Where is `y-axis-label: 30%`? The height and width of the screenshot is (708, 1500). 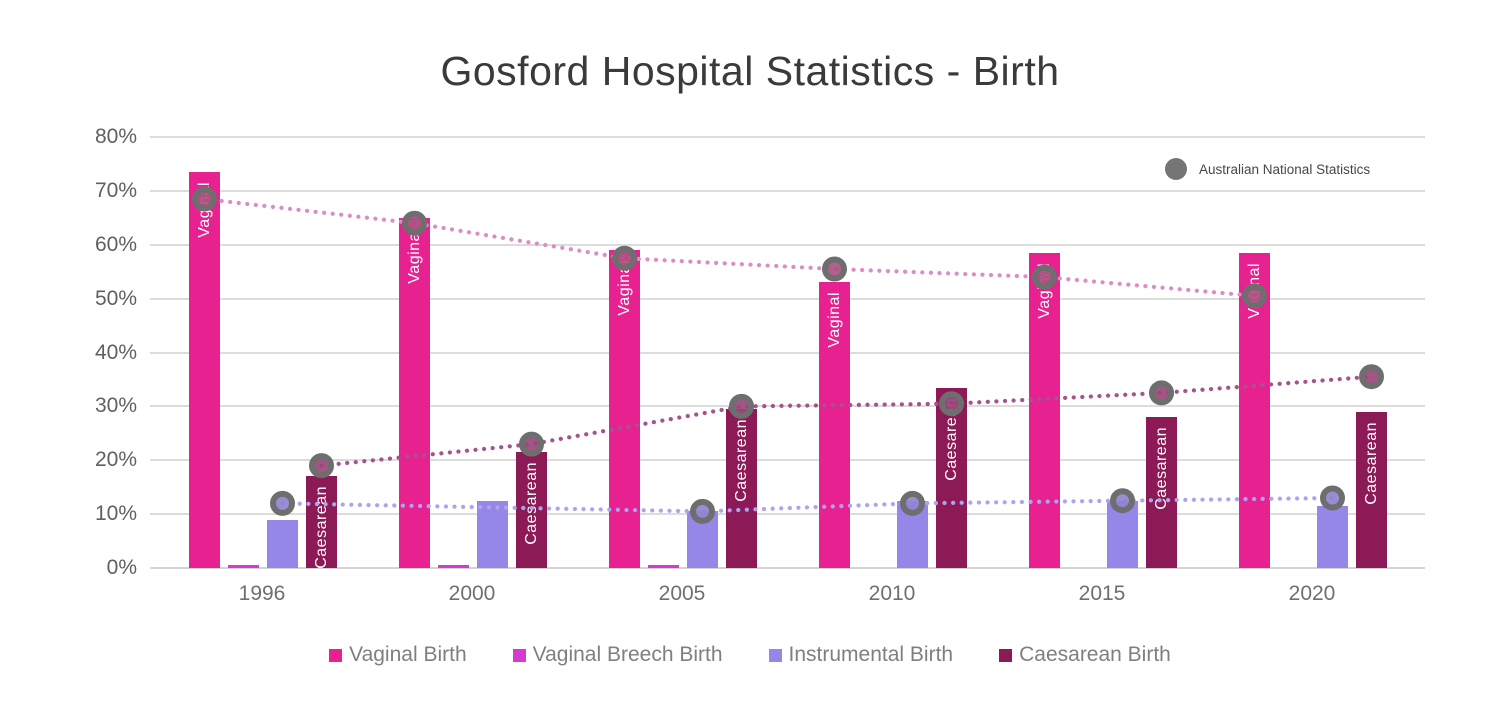
y-axis-label: 30% is located at coordinates (115, 406).